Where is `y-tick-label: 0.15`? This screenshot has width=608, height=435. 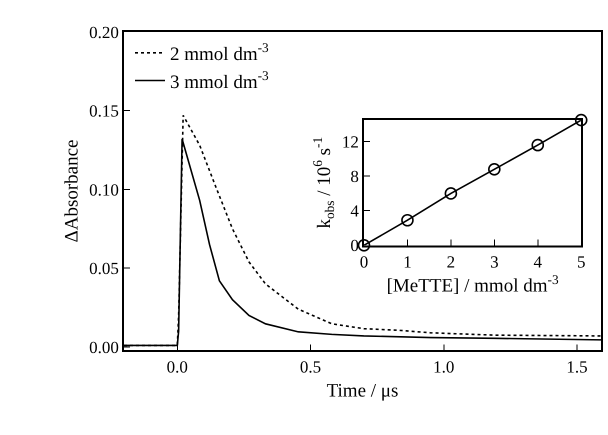 y-tick-label: 0.15 is located at coordinates (104, 111).